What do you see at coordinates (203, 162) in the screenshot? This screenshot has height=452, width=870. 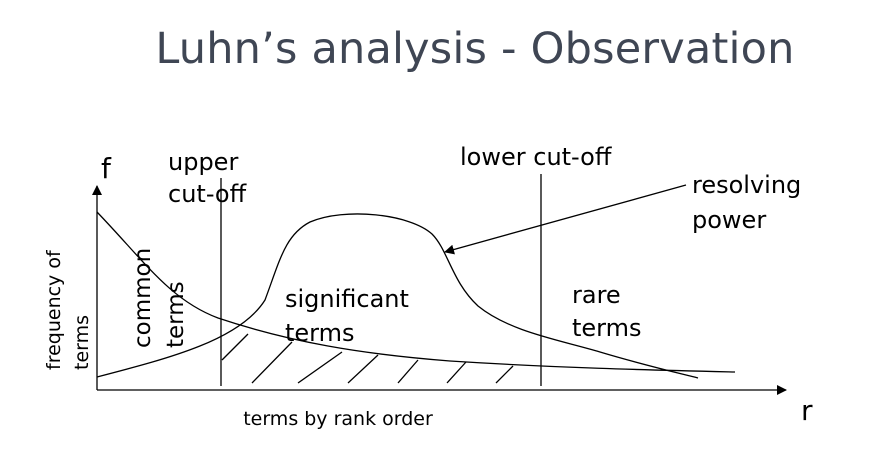 I see `upper-cutoff-label-line1: upper` at bounding box center [203, 162].